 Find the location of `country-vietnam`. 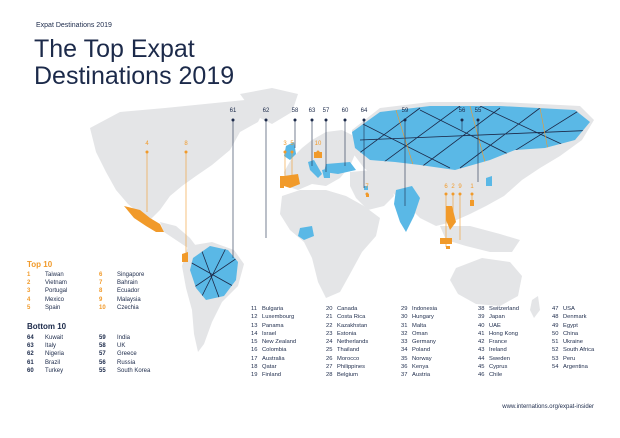

country-vietnam is located at coordinates (451, 218).